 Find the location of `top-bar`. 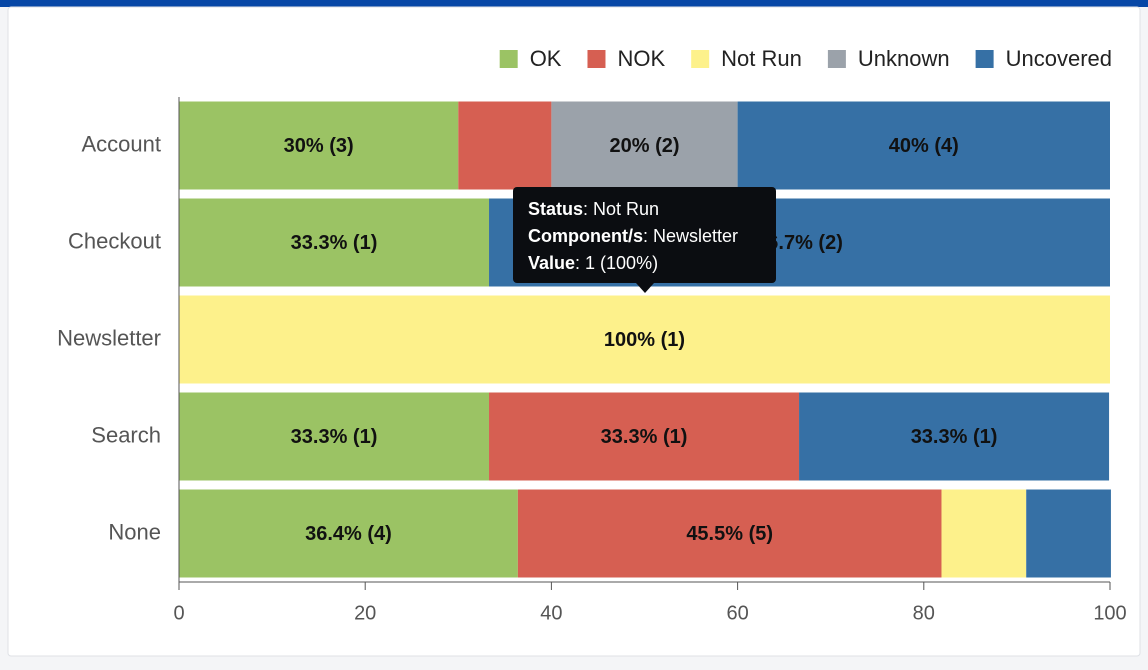

top-bar is located at coordinates (574, 3).